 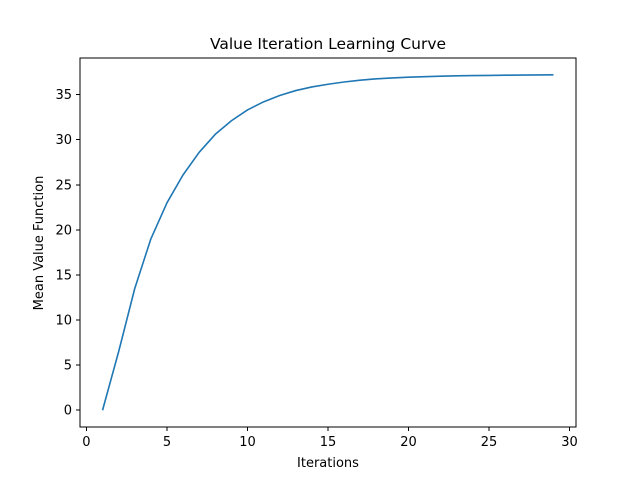 I want to click on y-tick-label: 30, so click(x=63, y=140).